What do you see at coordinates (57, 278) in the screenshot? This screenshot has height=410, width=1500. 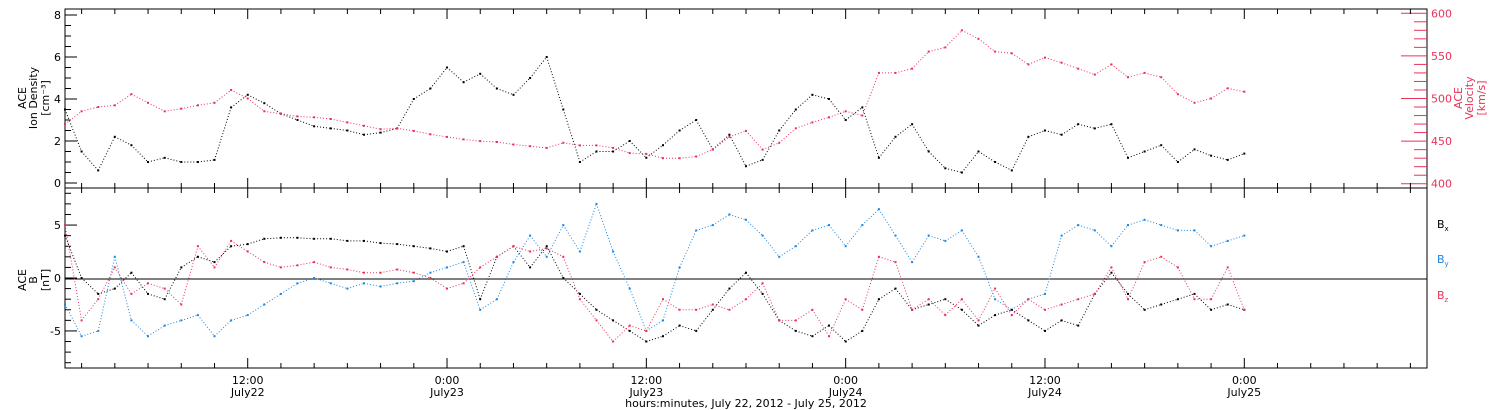 I see `field-tick-label: 0` at bounding box center [57, 278].